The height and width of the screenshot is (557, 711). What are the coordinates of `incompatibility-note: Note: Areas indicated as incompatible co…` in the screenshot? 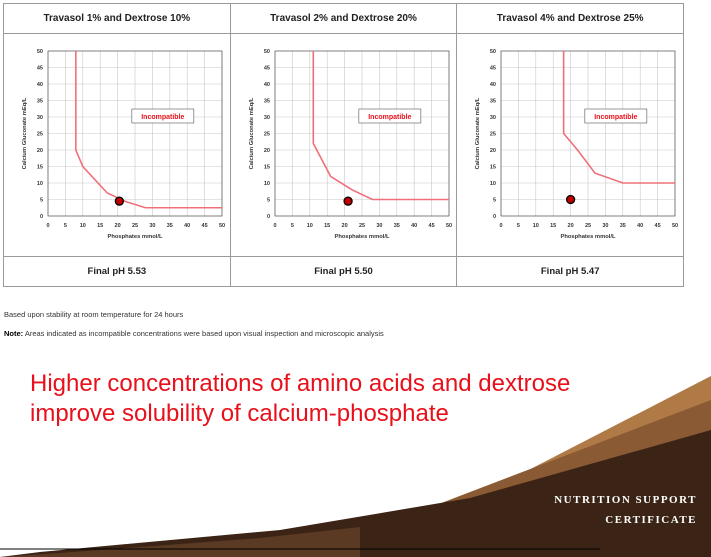 It's located at (194, 333).